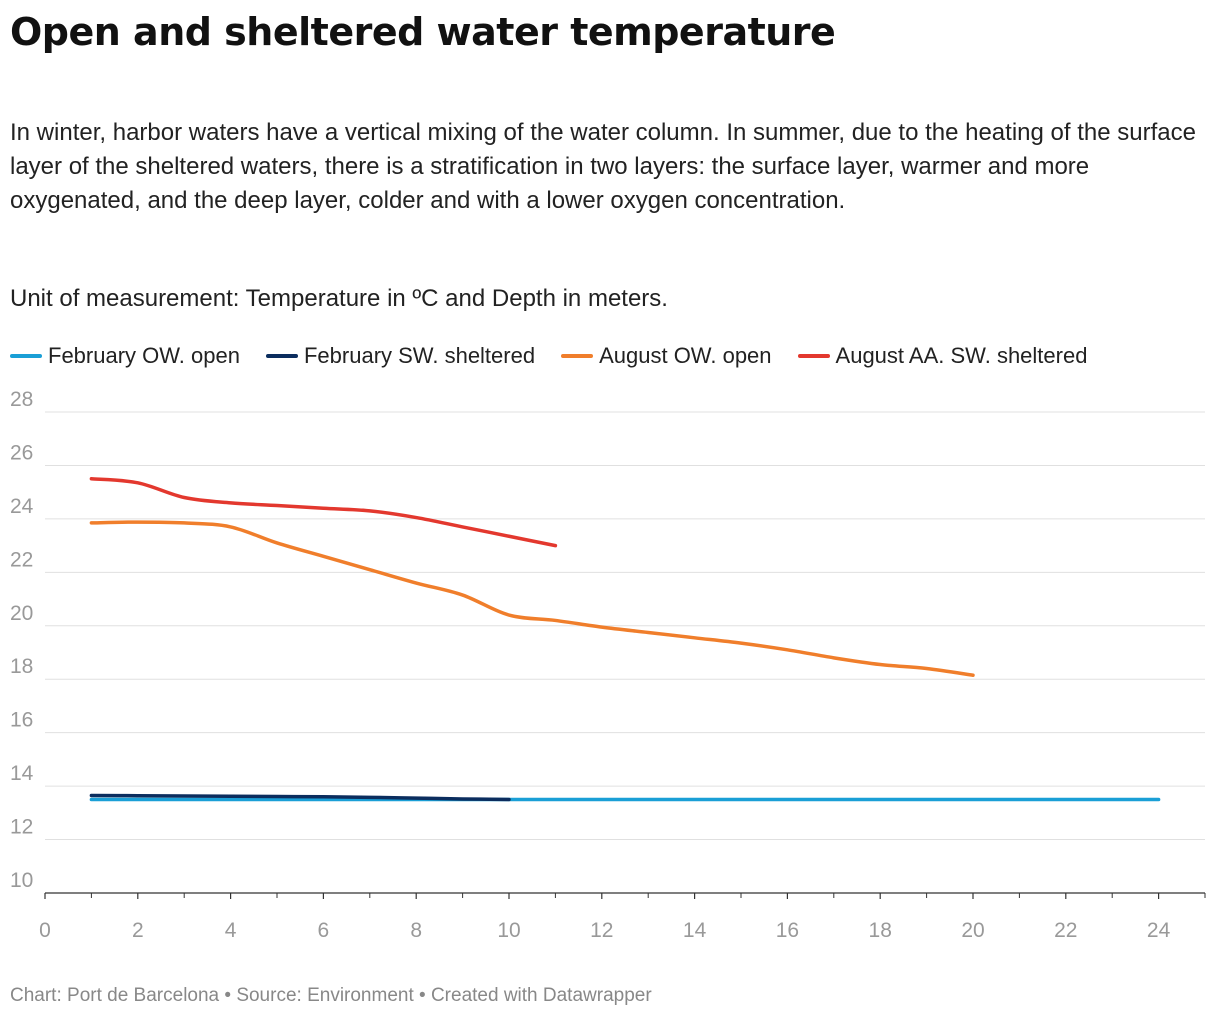  What do you see at coordinates (416, 930) in the screenshot?
I see `x-tick-label-8: 8` at bounding box center [416, 930].